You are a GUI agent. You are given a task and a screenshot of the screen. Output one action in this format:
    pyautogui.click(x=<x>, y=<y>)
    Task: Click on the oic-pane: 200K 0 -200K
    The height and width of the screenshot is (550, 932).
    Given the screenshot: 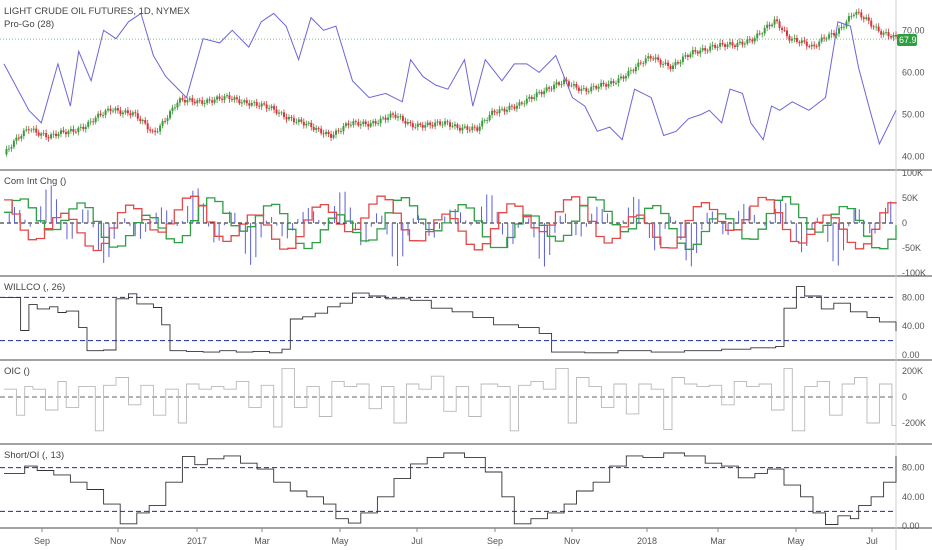 What is the action you would take?
    pyautogui.click(x=463, y=399)
    